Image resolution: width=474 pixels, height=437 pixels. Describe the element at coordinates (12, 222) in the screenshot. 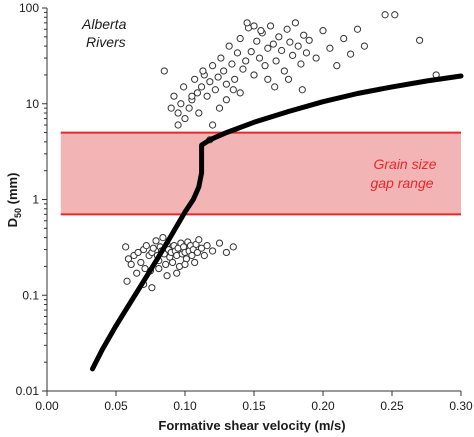

I see `y-axis-title-main: D` at that location.